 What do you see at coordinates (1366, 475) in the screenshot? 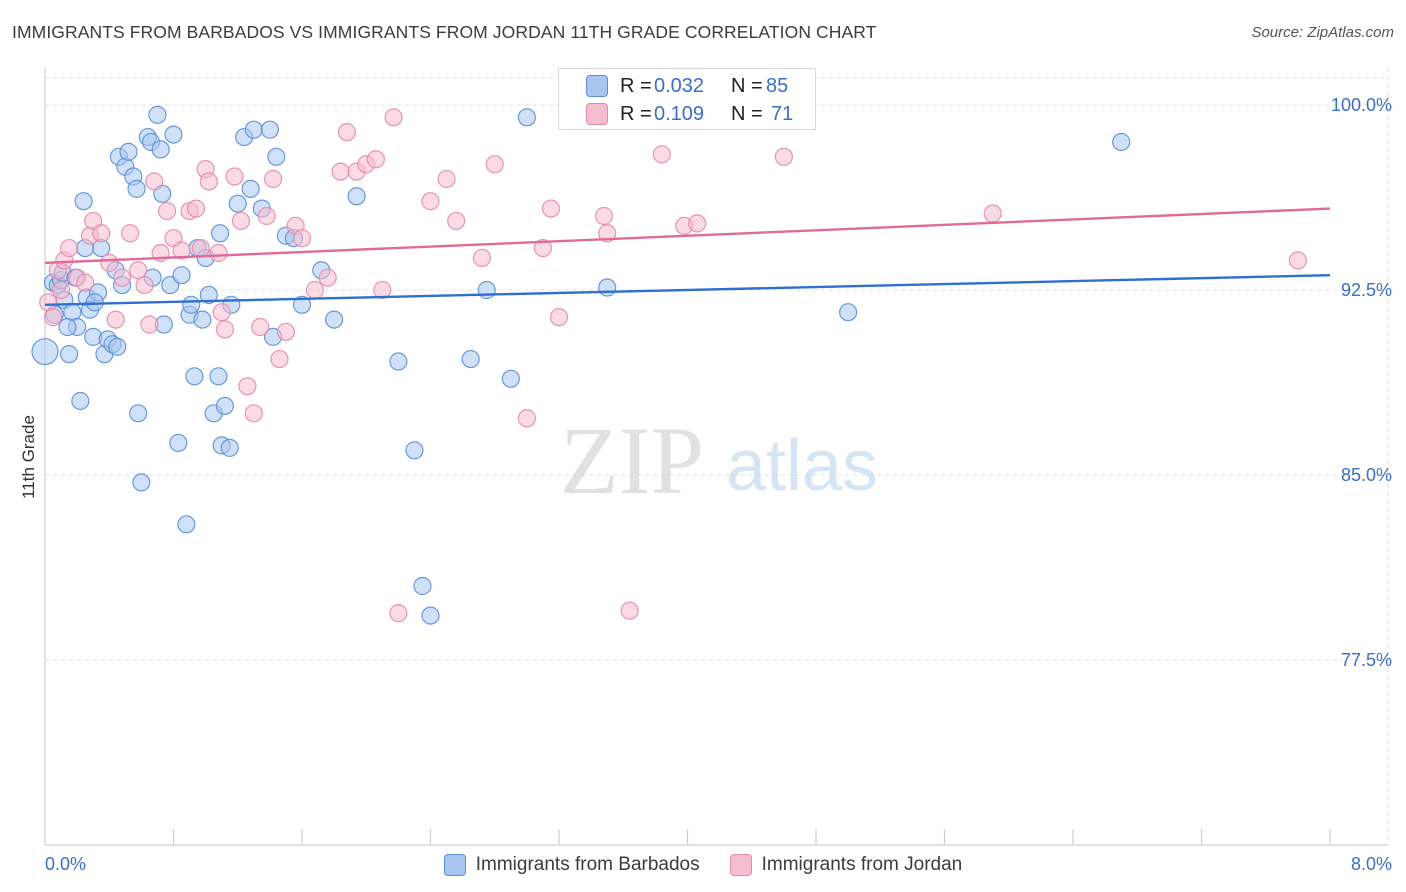
I see `y-tick-label: 85.0%` at bounding box center [1366, 475].